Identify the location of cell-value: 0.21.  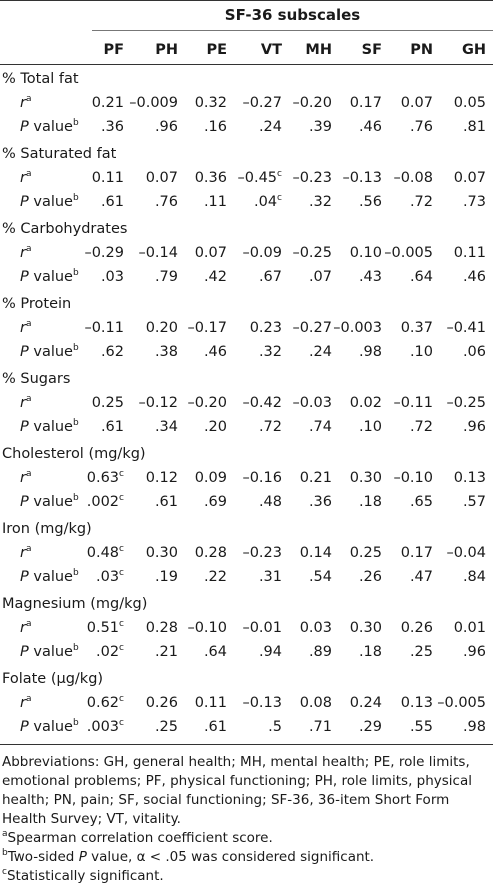
(107, 103).